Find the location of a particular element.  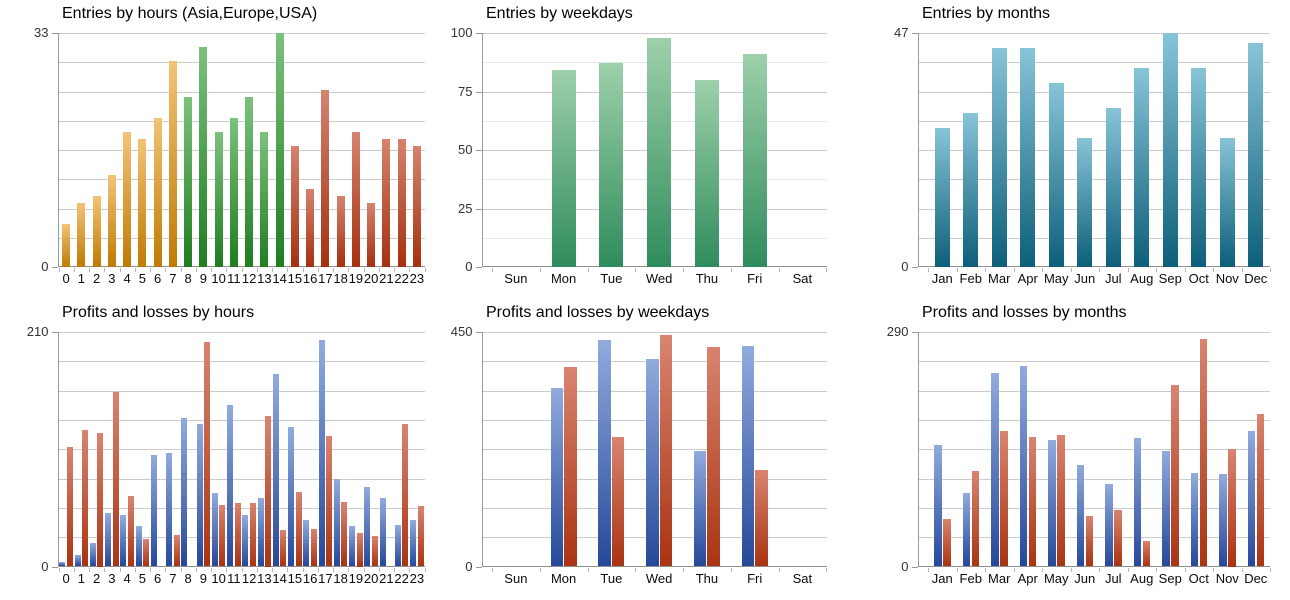

bar-losses-Jan is located at coordinates (947, 542).